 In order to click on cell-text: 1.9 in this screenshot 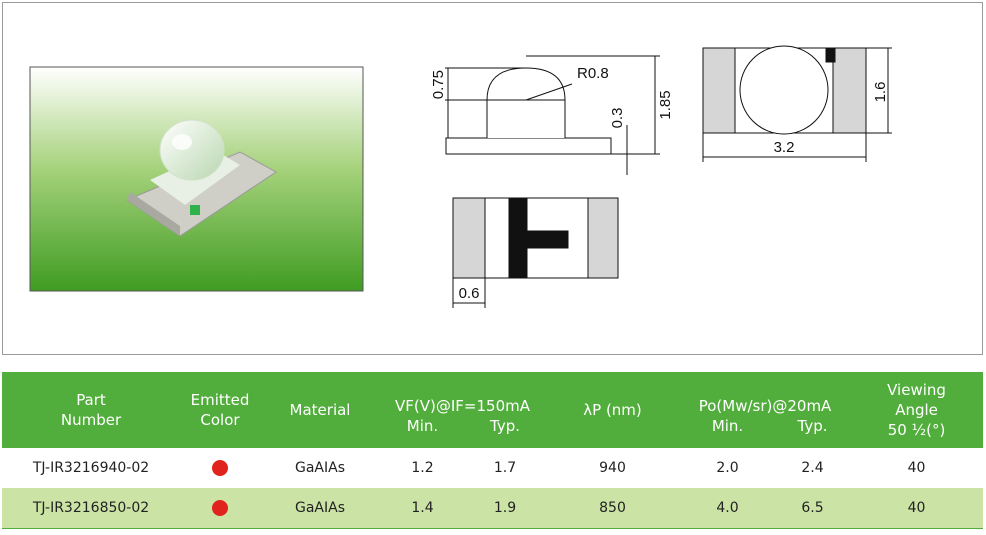, I will do `click(505, 508)`.